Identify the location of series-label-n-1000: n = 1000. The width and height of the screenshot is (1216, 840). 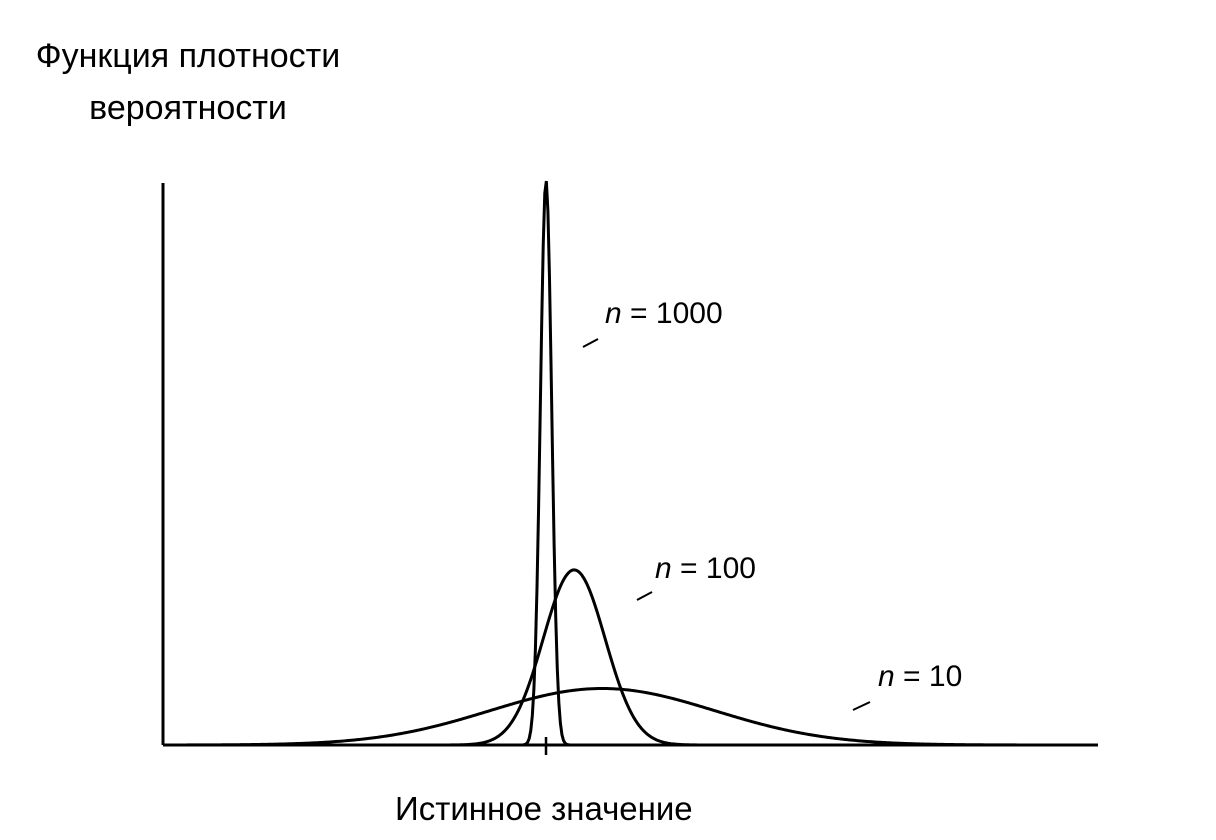
(664, 313).